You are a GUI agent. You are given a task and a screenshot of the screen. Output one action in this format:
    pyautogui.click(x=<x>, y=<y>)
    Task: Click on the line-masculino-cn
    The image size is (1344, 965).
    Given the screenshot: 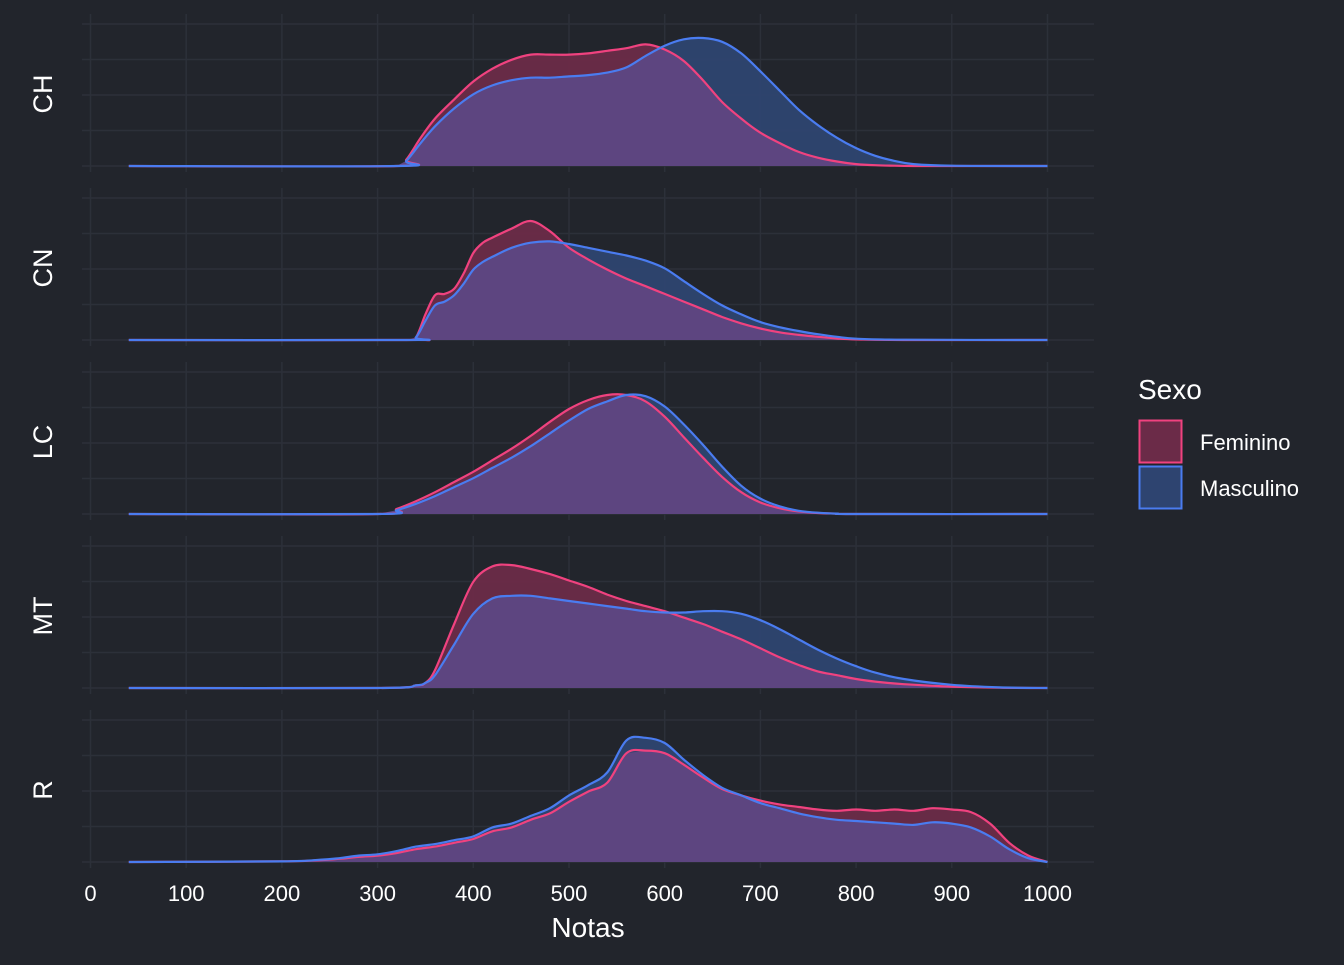 What is the action you would take?
    pyautogui.click(x=588, y=291)
    